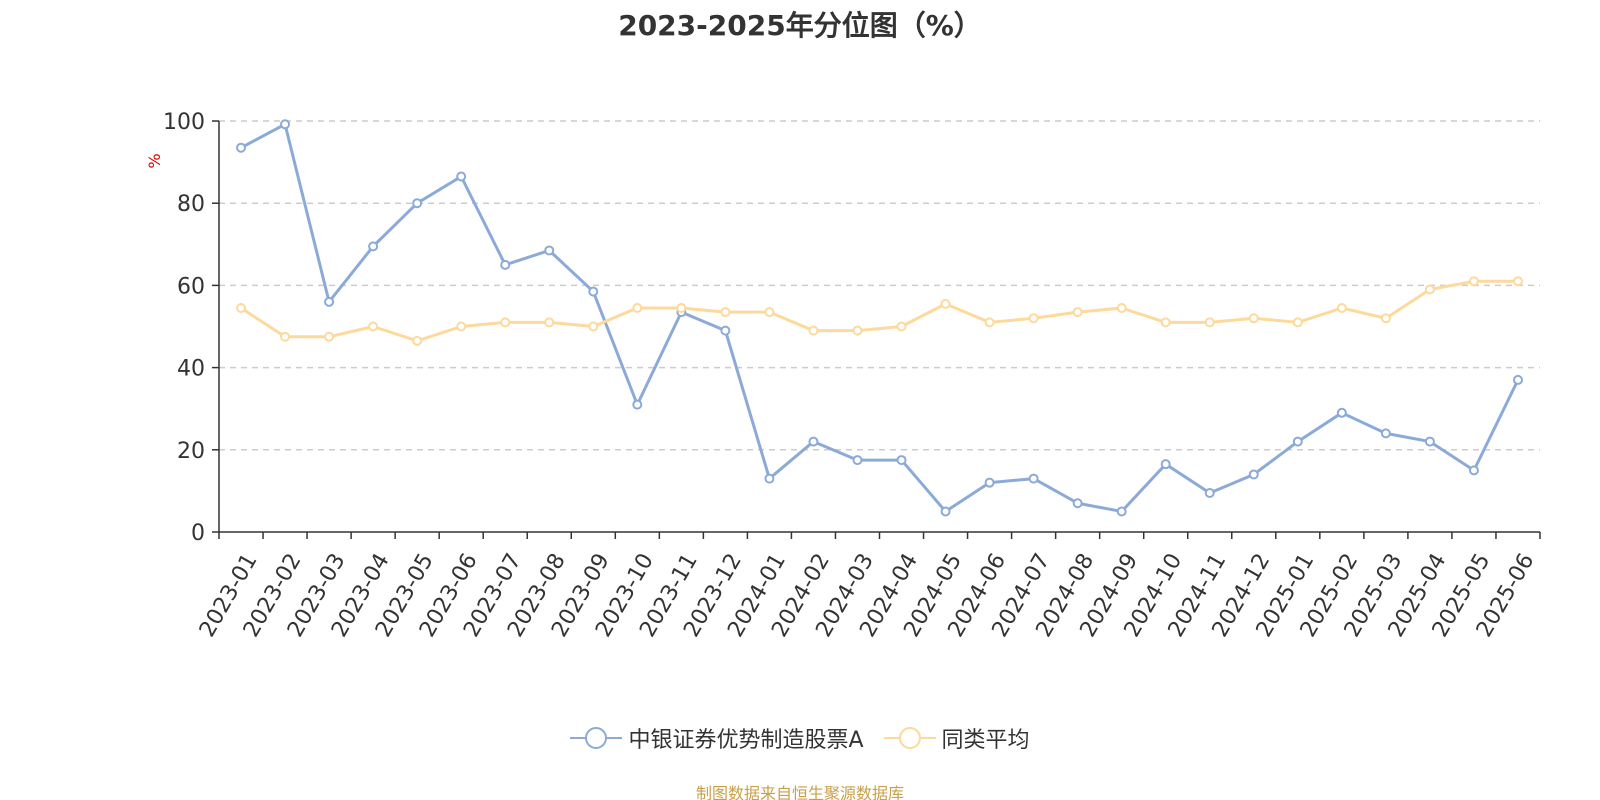  I want to click on y-axis-label: %, so click(154, 160).